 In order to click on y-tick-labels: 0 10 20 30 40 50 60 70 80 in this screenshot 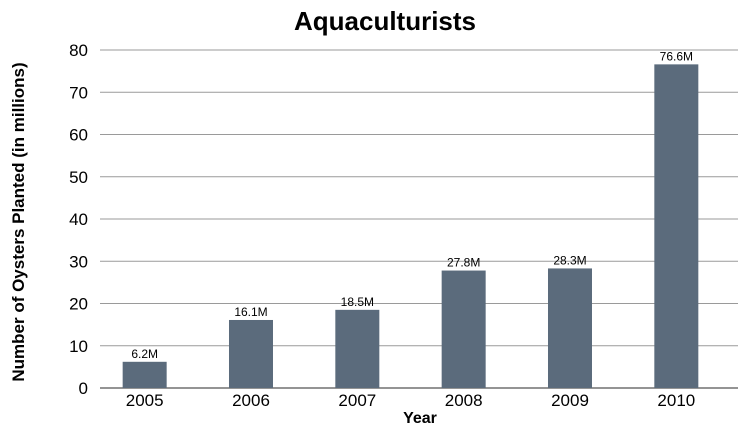, I will do `click(78, 219)`.